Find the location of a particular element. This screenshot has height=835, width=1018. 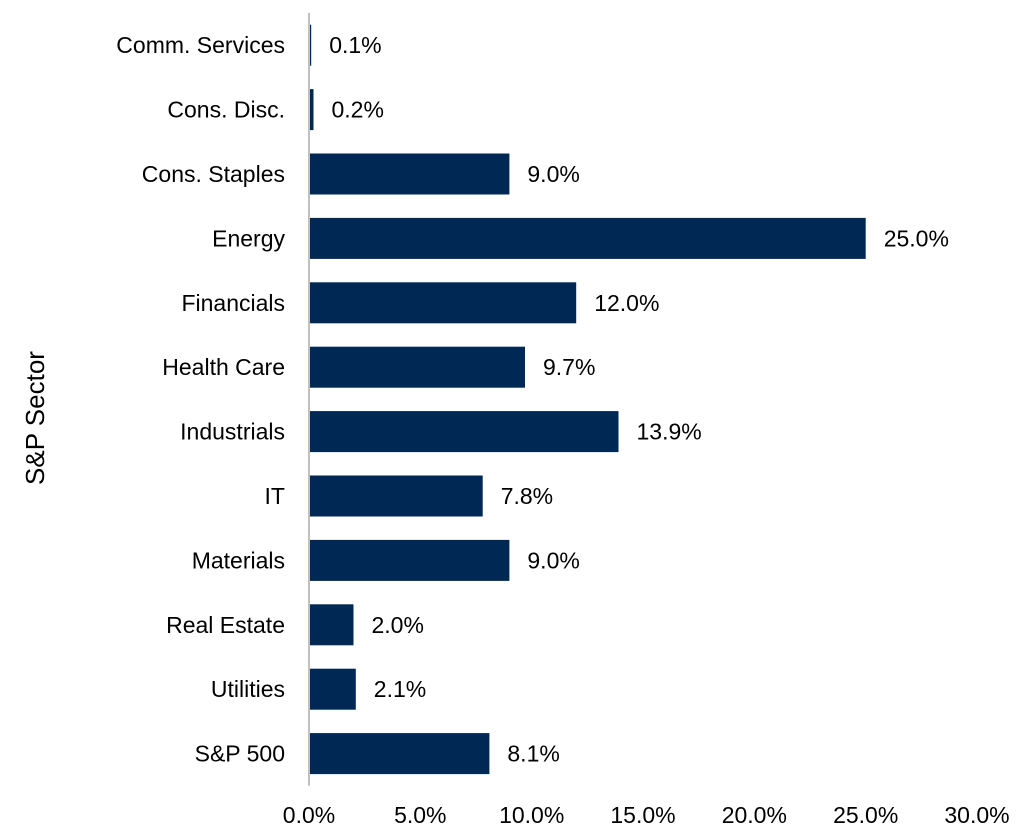

data-label: 7.8% is located at coordinates (527, 496).